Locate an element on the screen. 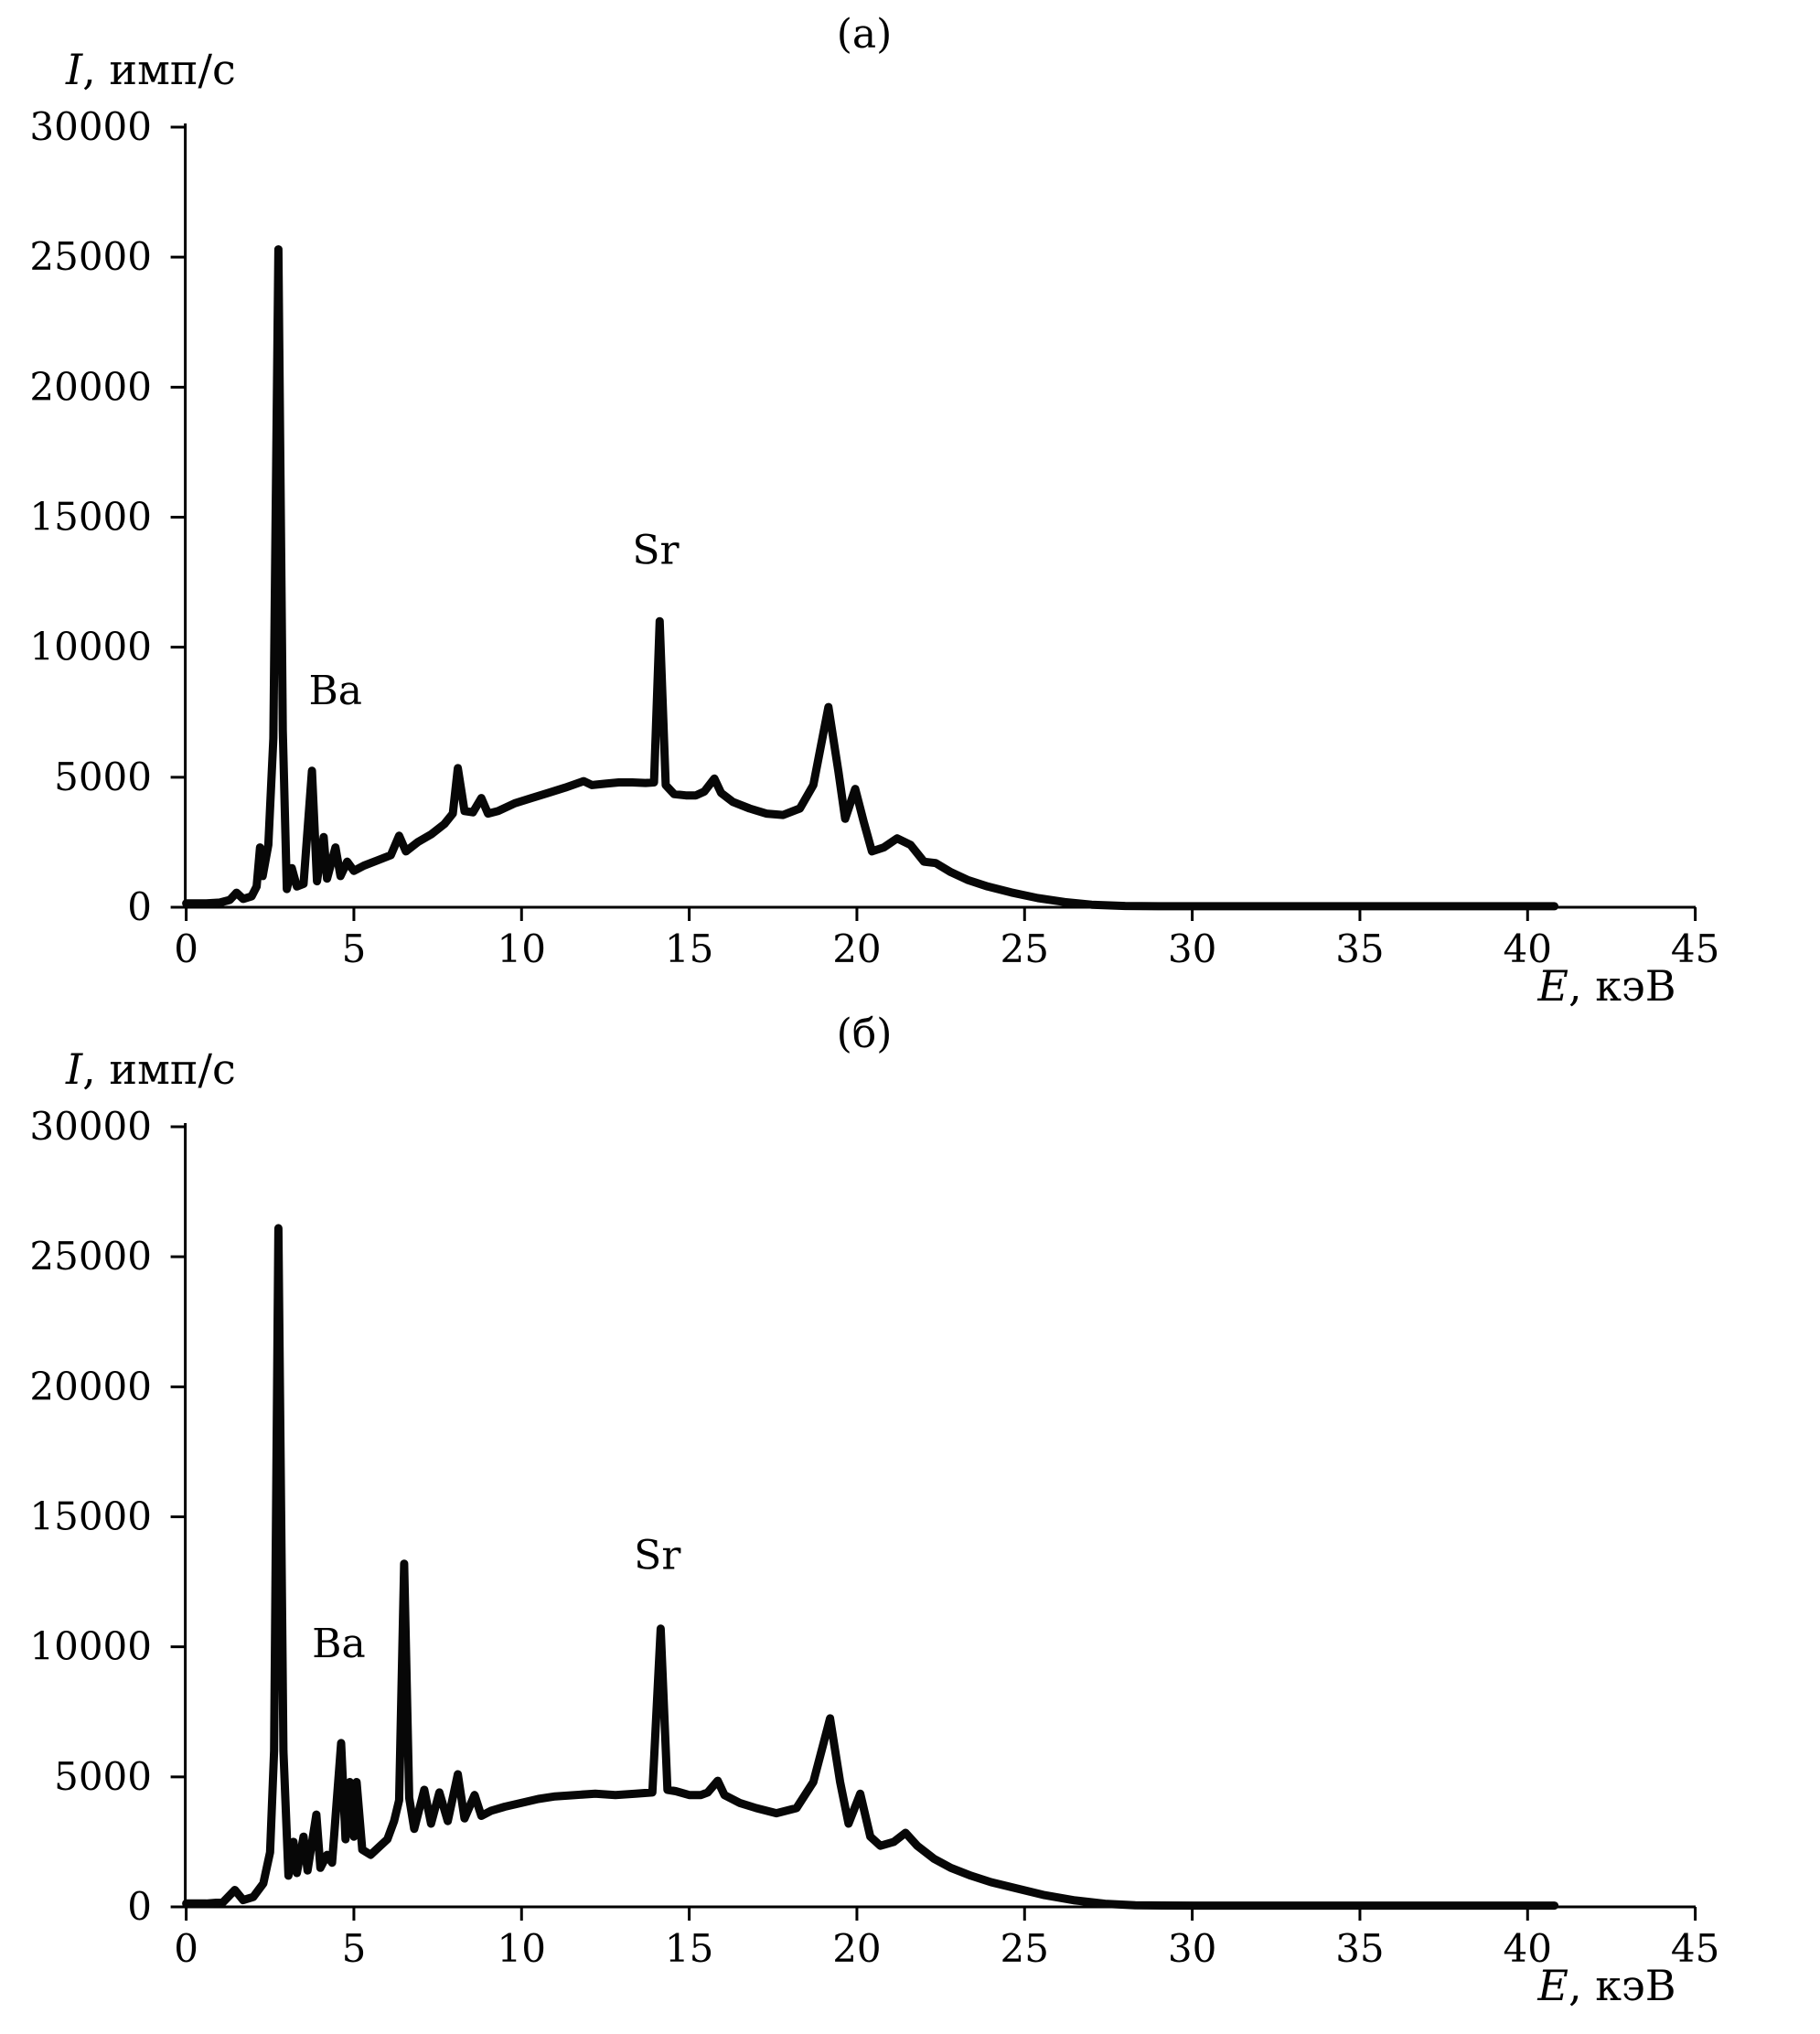 The width and height of the screenshot is (1820, 2034). x-axis-label-b: E, кэВ is located at coordinates (1605, 1985).